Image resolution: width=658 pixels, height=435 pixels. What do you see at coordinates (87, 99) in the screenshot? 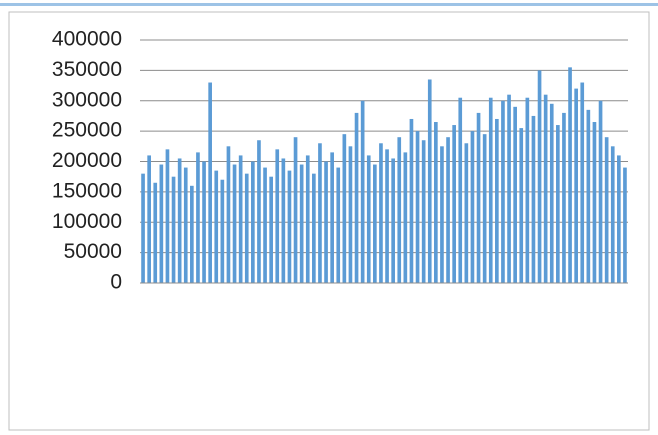
I see `y-tick-label: 300000` at bounding box center [87, 99].